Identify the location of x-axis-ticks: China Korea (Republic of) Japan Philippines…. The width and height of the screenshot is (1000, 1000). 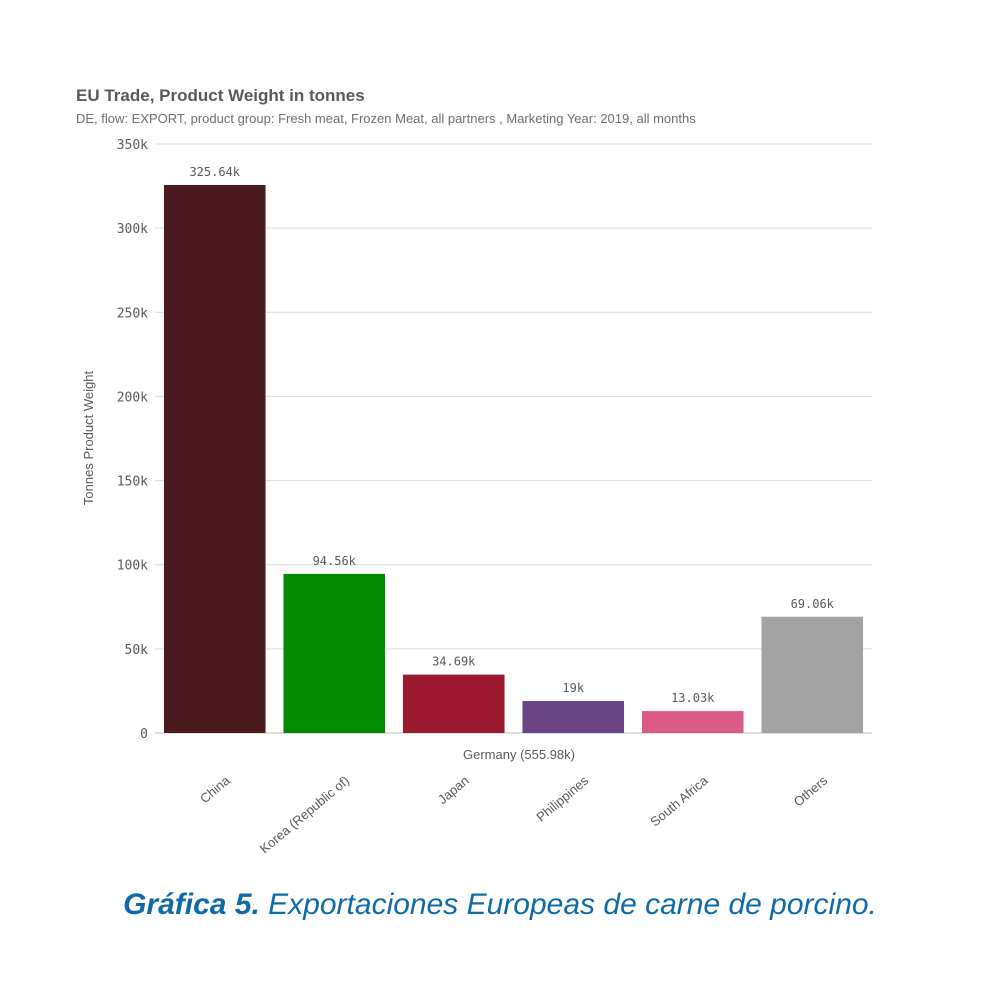
(514, 814).